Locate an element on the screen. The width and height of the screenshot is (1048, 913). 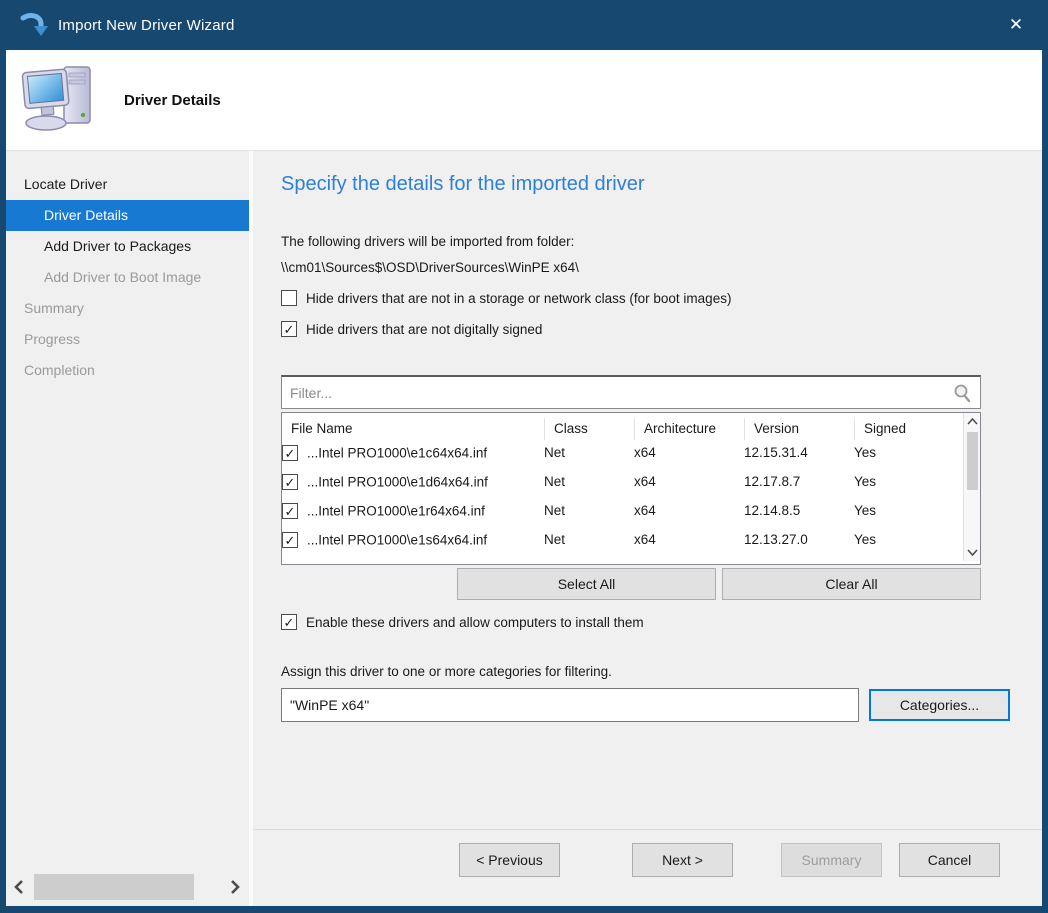
sidebar-item-progress: Progress is located at coordinates (52, 339).